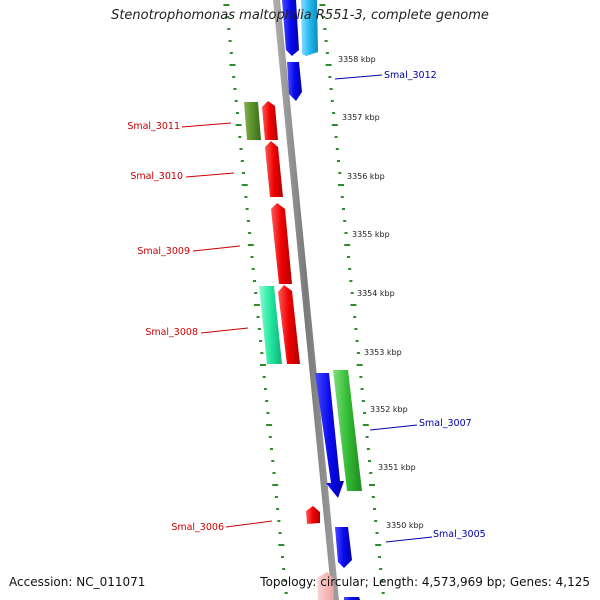  What do you see at coordinates (111, 582) in the screenshot?
I see `accession-value: NC_011071` at bounding box center [111, 582].